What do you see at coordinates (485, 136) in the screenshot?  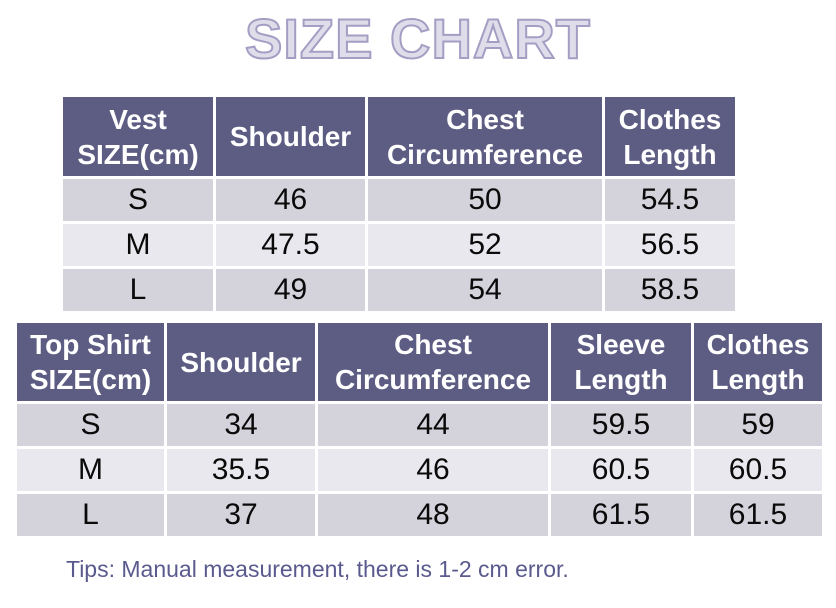 I see `vest-header-chest-circumference: Chest Circumference` at bounding box center [485, 136].